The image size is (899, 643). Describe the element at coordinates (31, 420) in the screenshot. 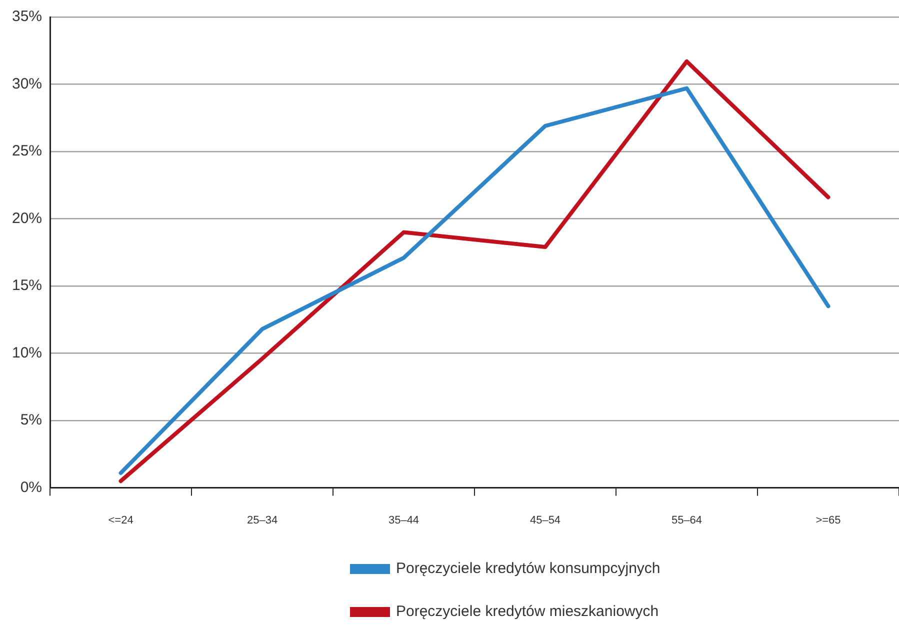

I see `y-tick-label: 5%` at that location.